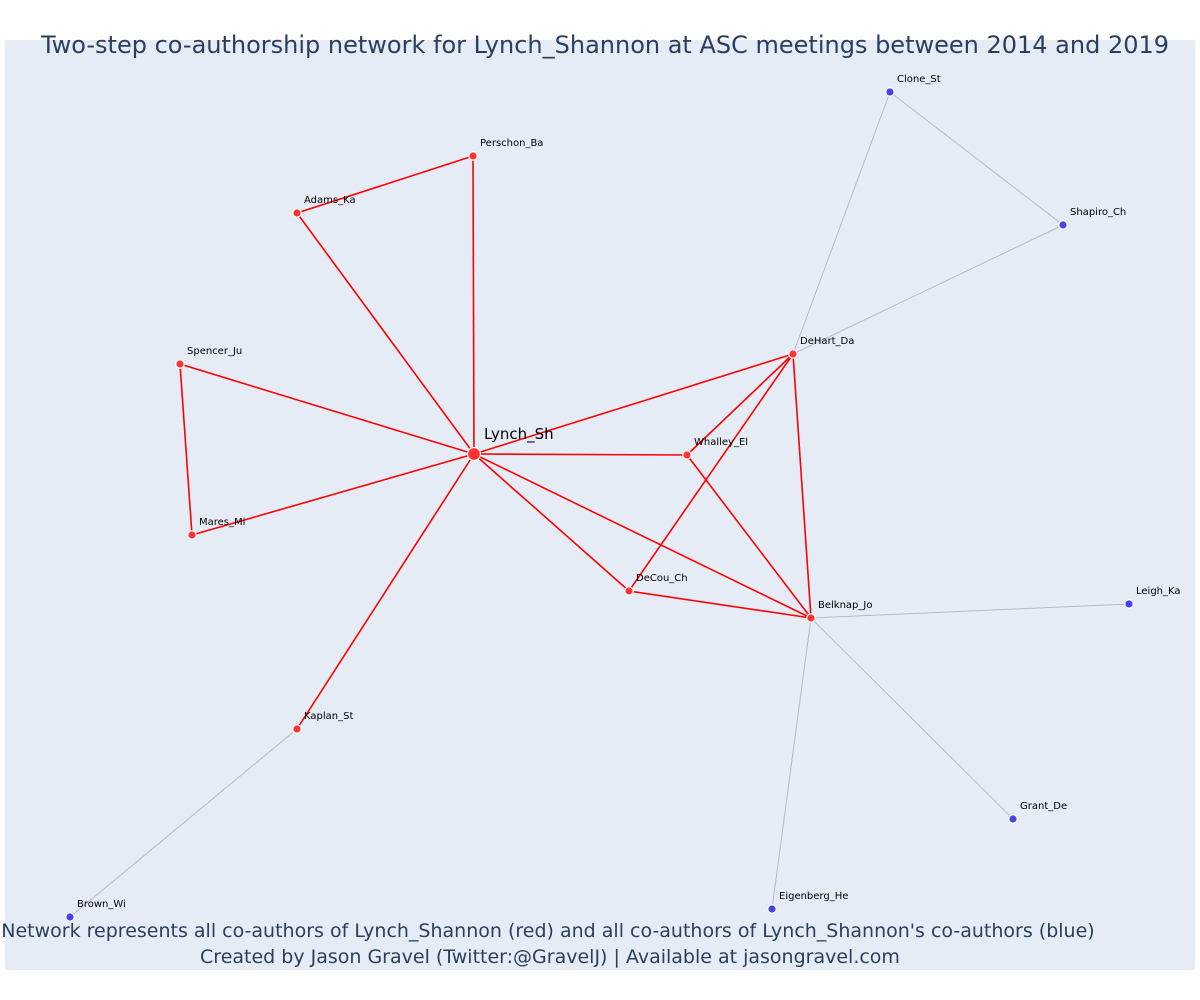  I want to click on edge-dehart-da-decou-ch, so click(711, 472).